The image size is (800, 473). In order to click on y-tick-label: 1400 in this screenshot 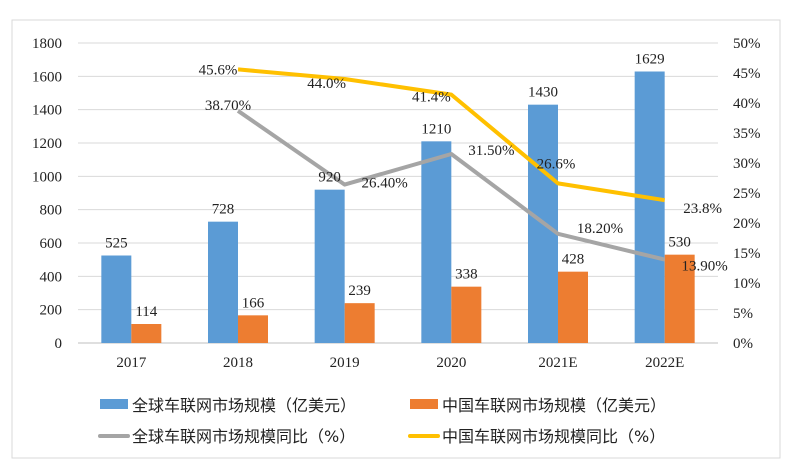, I will do `click(47, 111)`.